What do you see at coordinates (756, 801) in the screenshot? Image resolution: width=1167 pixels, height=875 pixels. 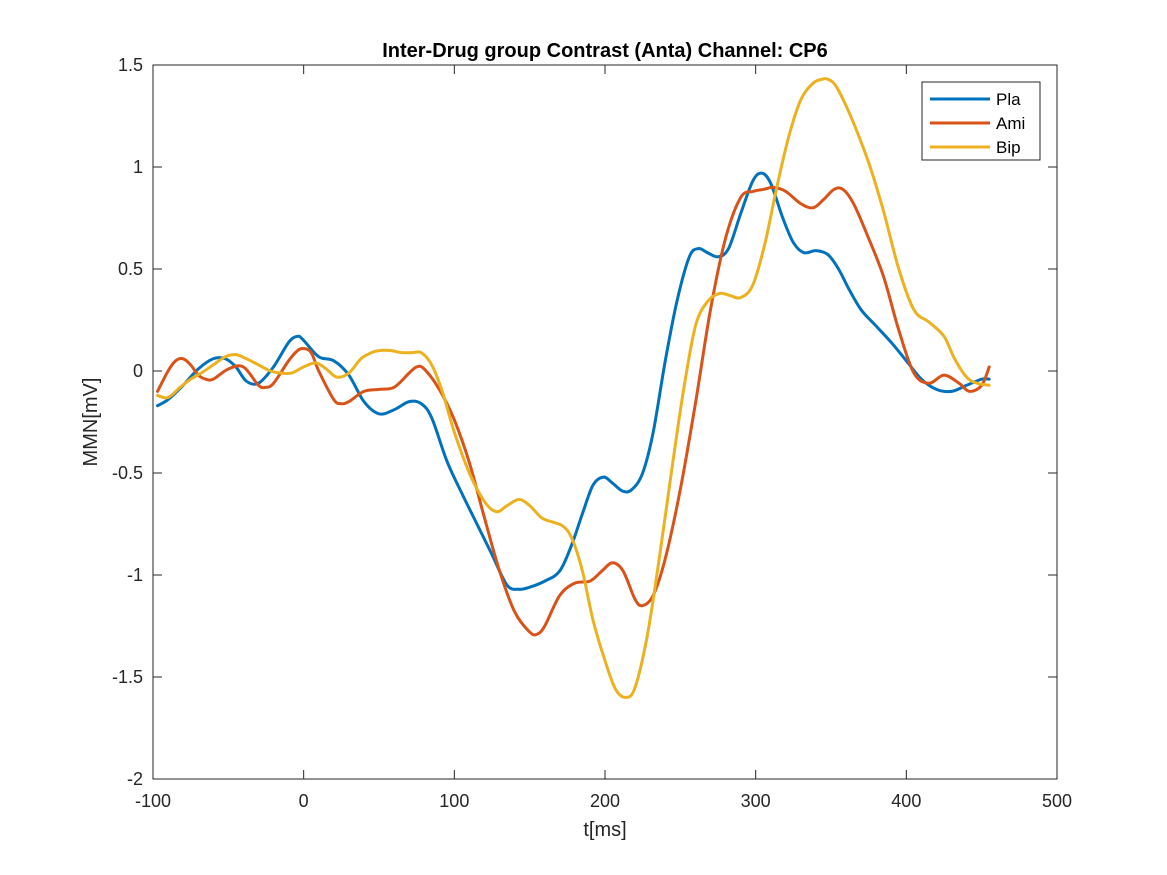 I see `x-tick-label: 300` at bounding box center [756, 801].